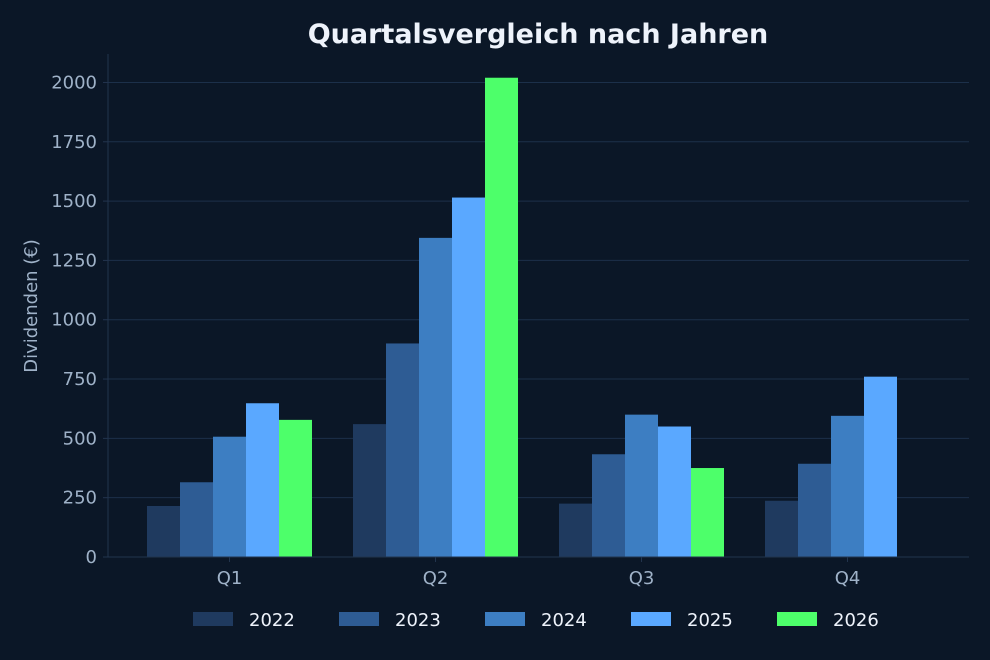  What do you see at coordinates (880, 466) in the screenshot?
I see `bar-q4-2025` at bounding box center [880, 466].